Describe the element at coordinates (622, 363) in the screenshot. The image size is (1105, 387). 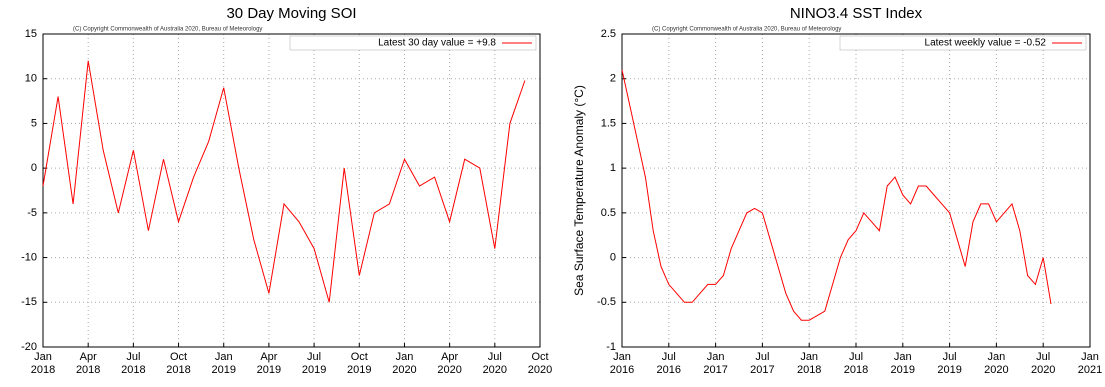
I see `x-tick-label: Jan 2016` at that location.